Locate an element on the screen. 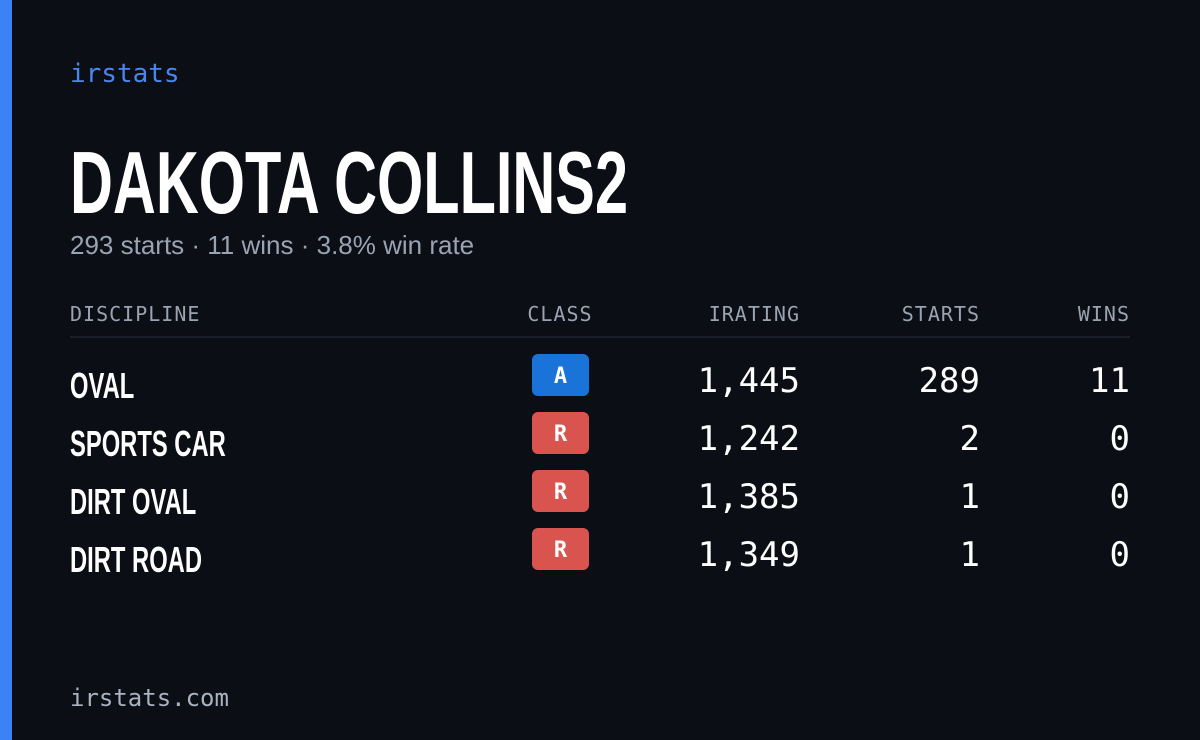  summary: 293 starts · 11 wins · 3.8% win rate is located at coordinates (272, 245).